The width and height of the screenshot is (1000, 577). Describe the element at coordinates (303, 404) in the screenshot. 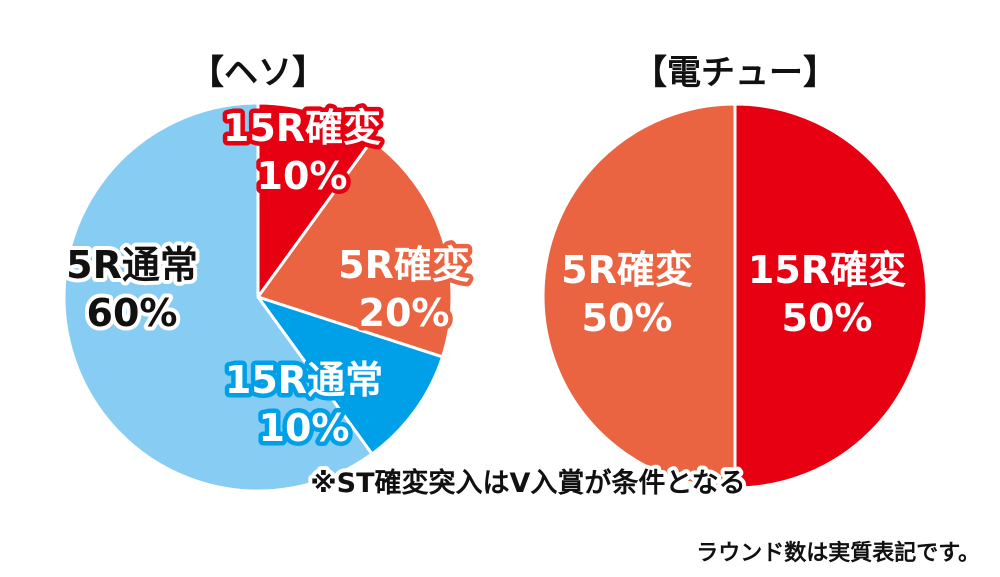

I see `heso-label-15r-tsujo: 15R通常 10%` at that location.